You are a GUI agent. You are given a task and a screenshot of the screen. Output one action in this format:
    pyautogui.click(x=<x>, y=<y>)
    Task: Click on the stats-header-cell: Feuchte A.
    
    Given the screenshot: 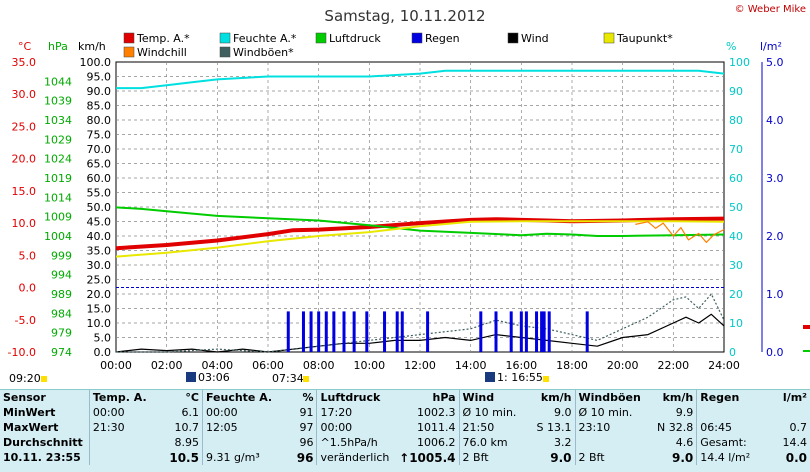 What is the action you would take?
    pyautogui.click(x=238, y=397)
    